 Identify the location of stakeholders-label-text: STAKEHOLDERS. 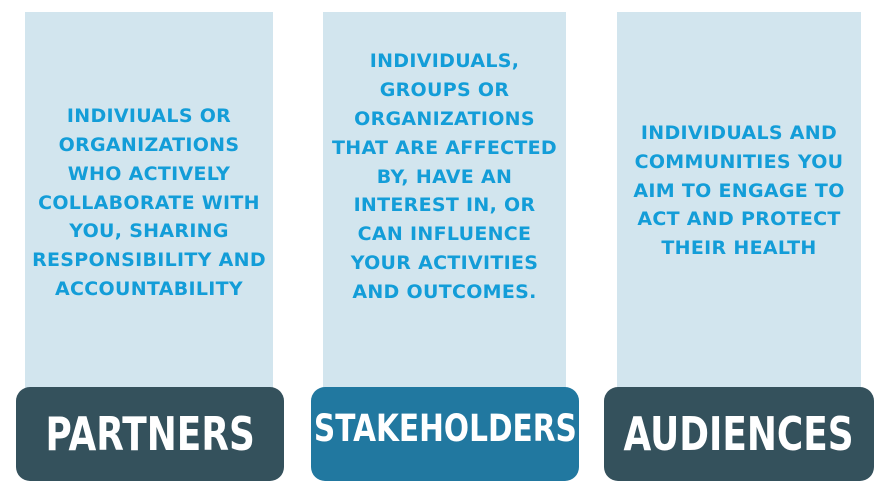
(445, 428).